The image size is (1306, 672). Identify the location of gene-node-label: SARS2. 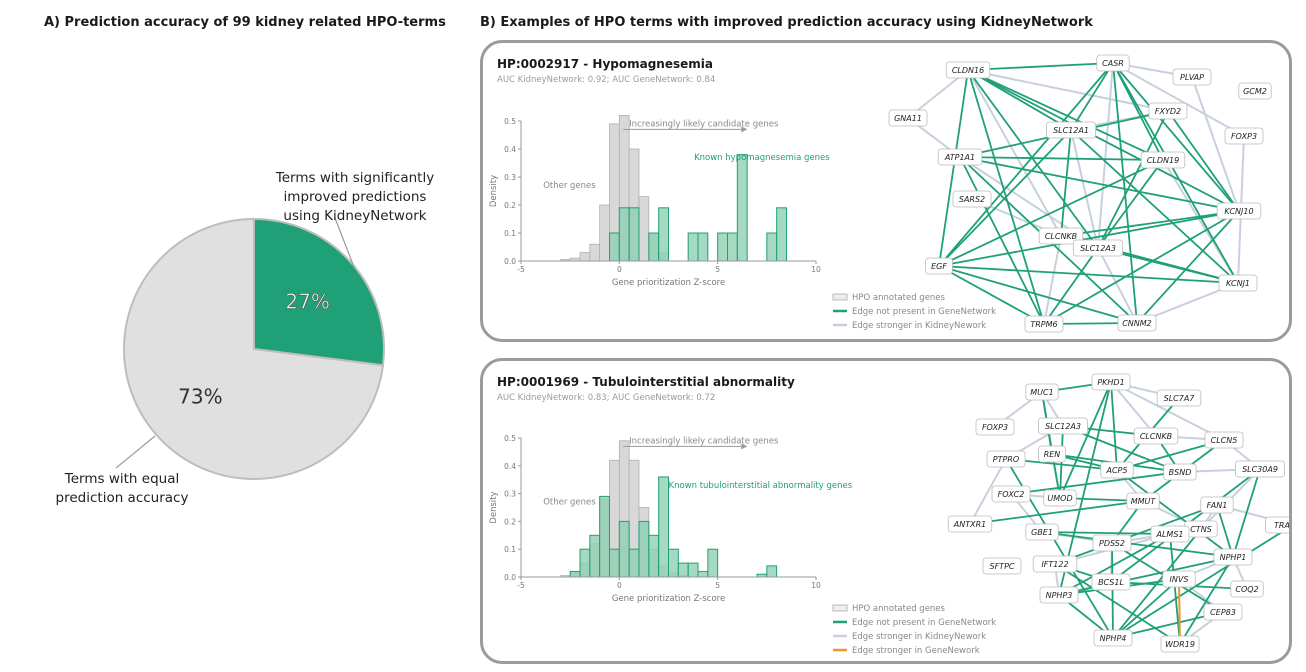
(972, 199).